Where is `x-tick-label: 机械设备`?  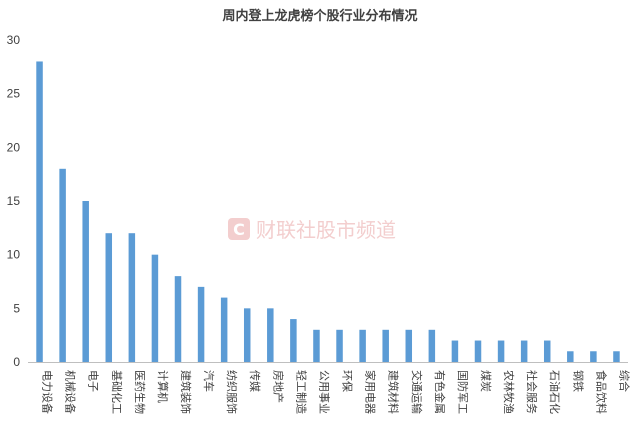
x-tick-label: 机械设备 is located at coordinates (71, 392).